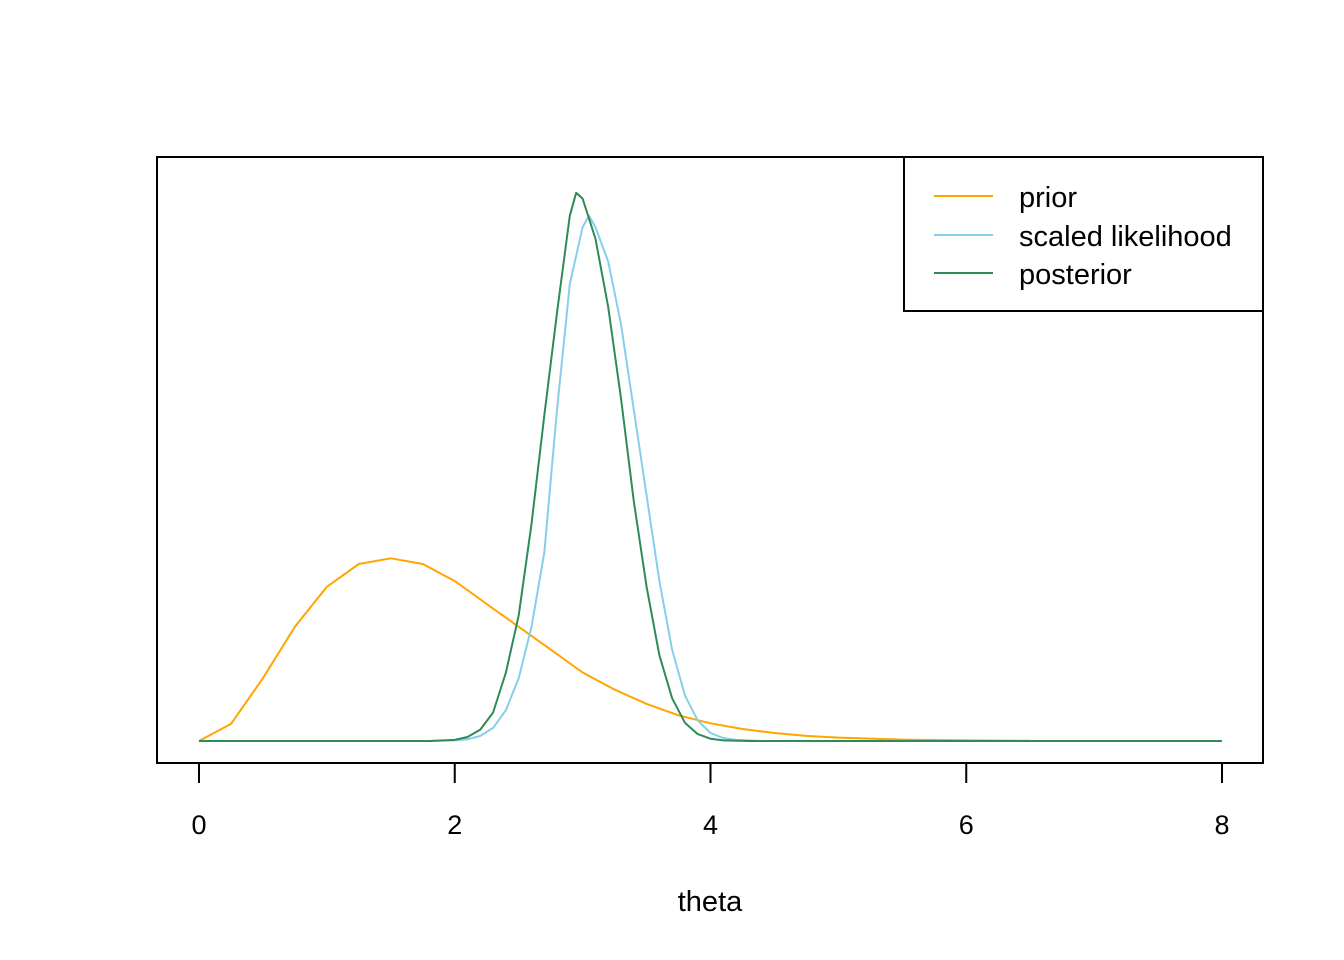 The image size is (1344, 960). What do you see at coordinates (1221, 825) in the screenshot?
I see `x-tick-label-4: 8` at bounding box center [1221, 825].